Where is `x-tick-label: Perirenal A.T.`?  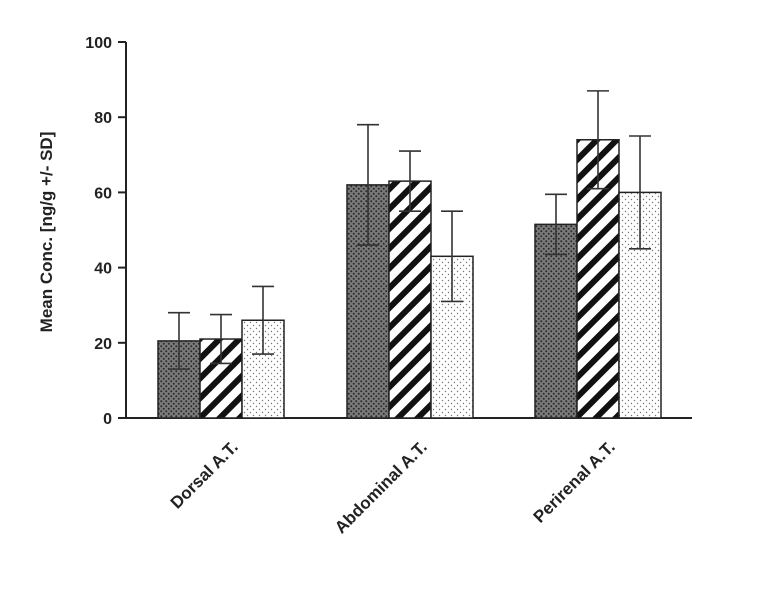 x-tick-label: Perirenal A.T. is located at coordinates (574, 481).